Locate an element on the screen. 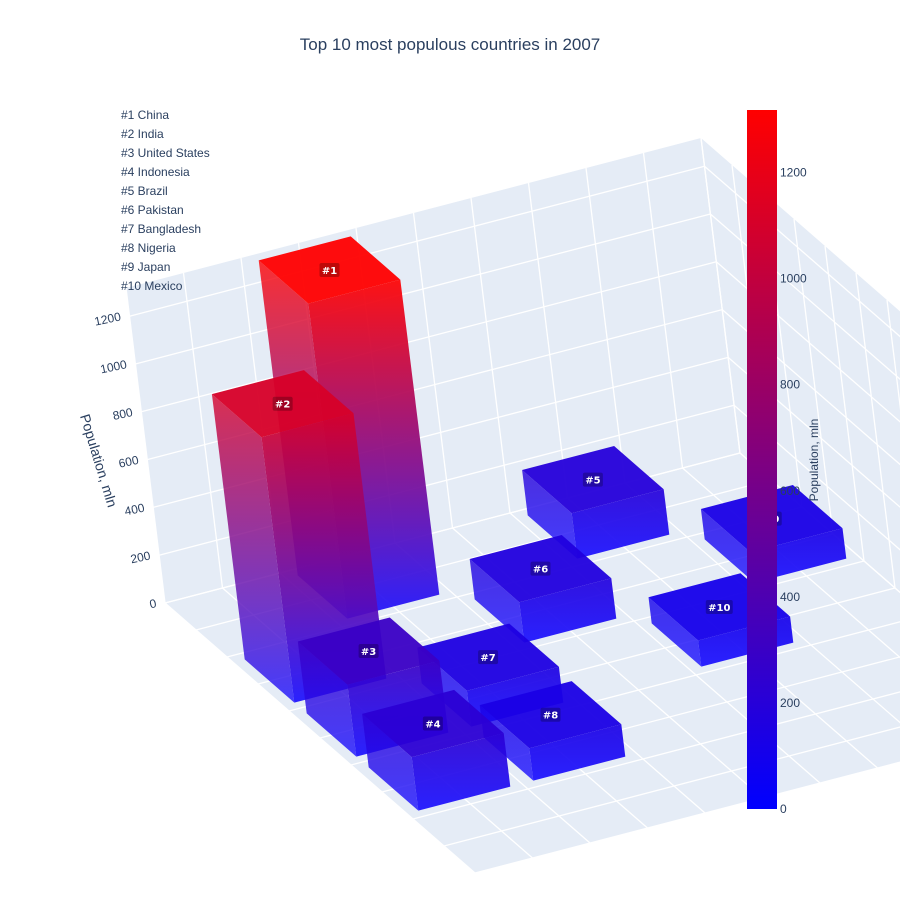  bar-label: #10 is located at coordinates (719, 608).